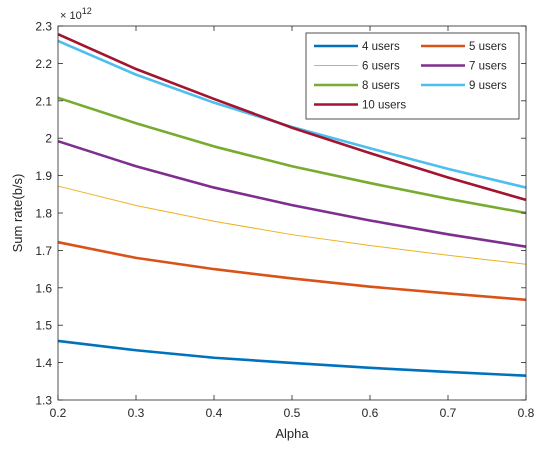 Image resolution: width=542 pixels, height=476 pixels. I want to click on y-tick-label: 1.4, so click(43, 363).